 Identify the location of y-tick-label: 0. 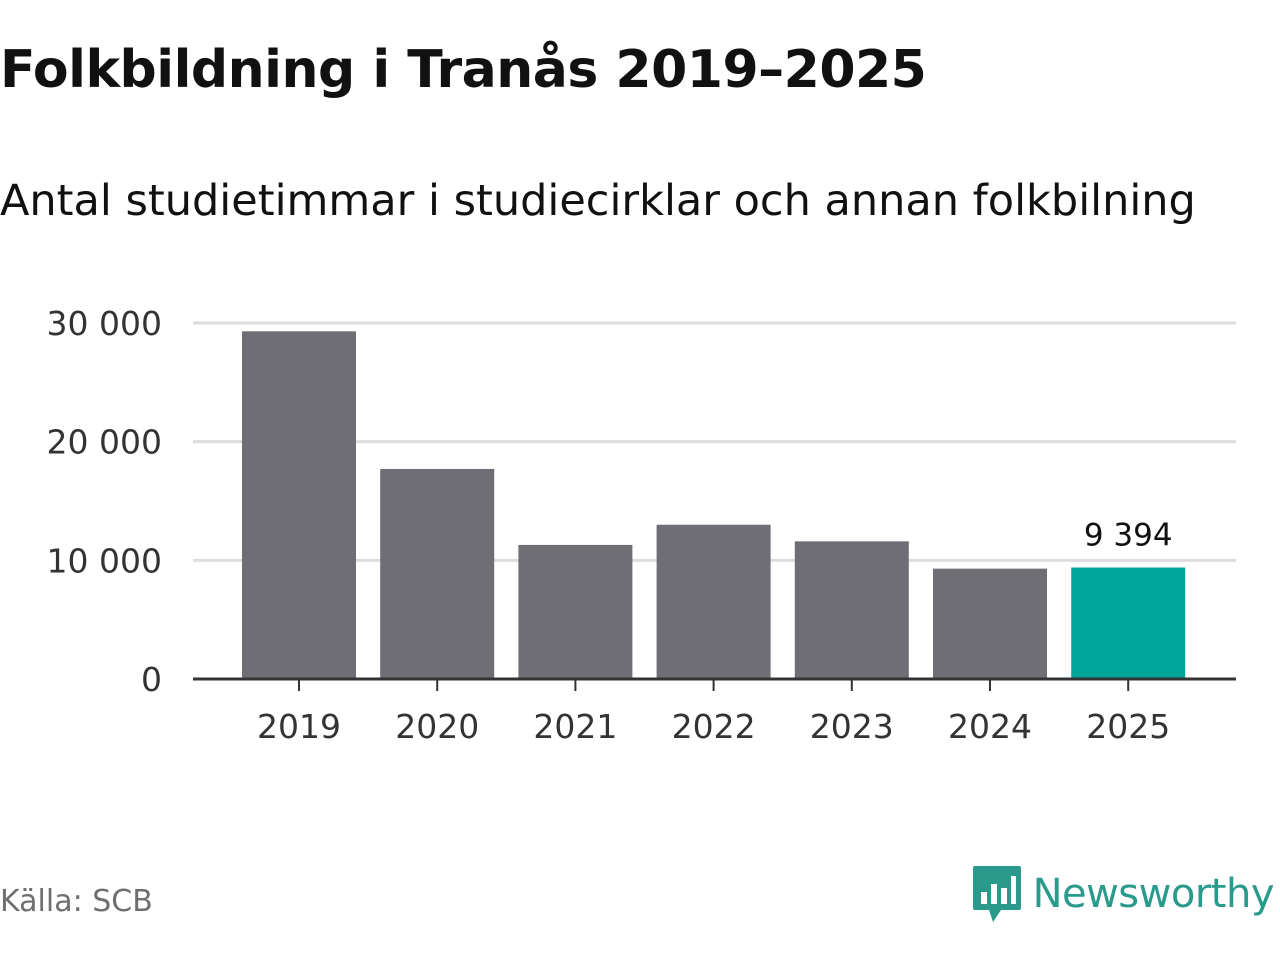
(151, 679).